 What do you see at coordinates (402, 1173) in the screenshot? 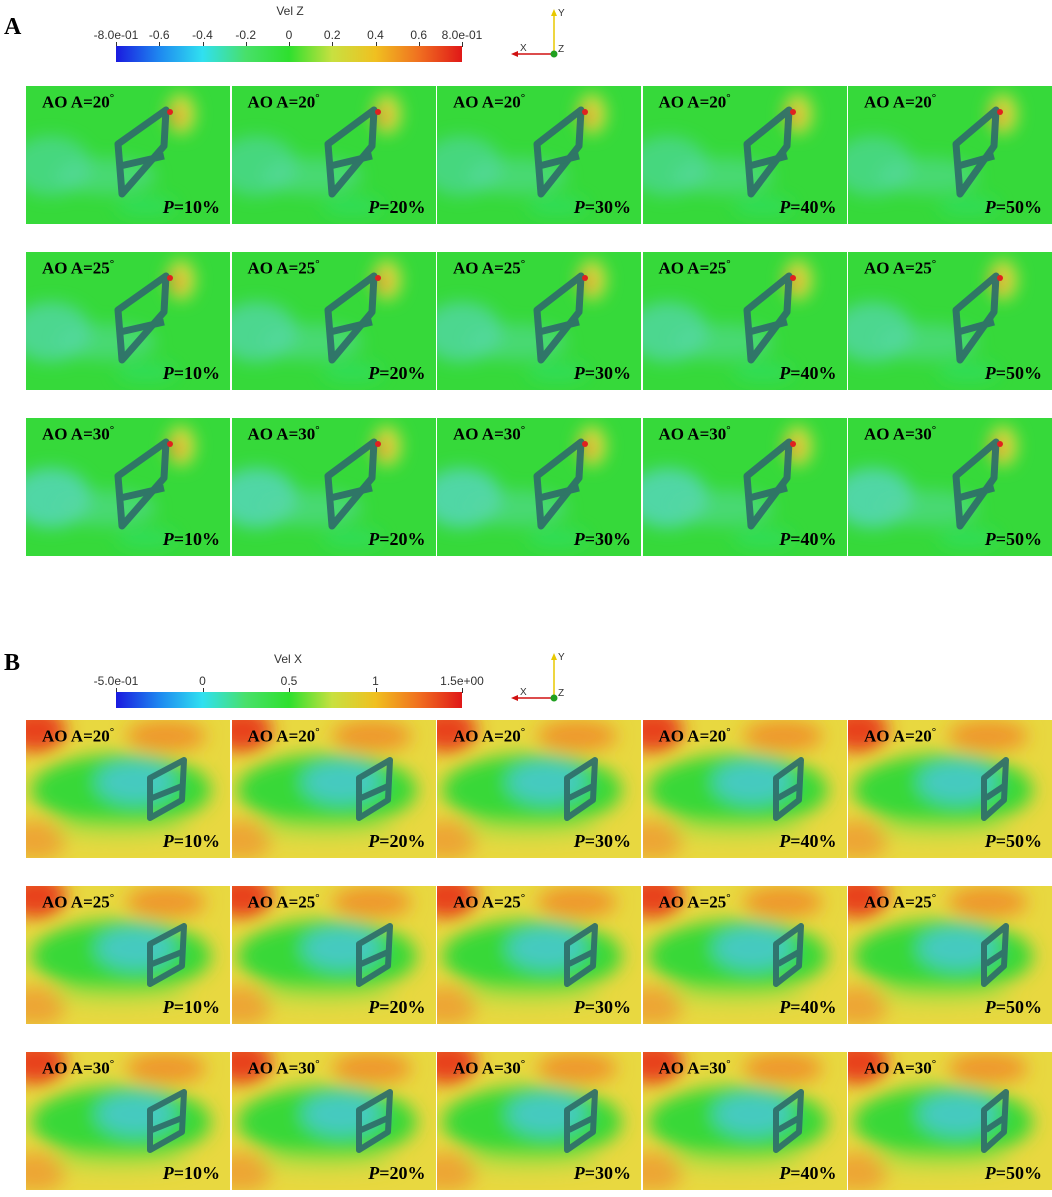
I see `porosity-value: =20%` at bounding box center [402, 1173].